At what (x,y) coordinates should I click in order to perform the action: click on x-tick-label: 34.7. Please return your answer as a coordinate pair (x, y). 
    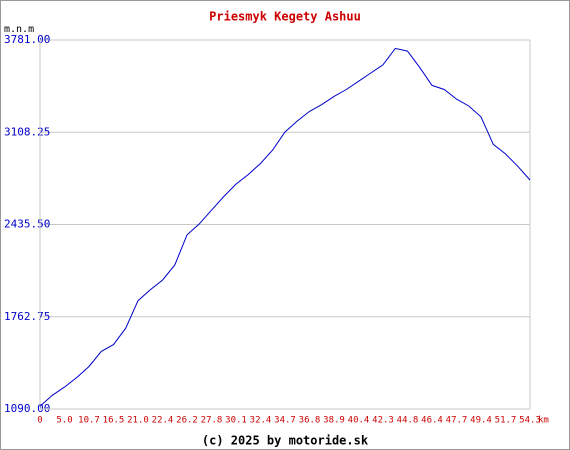
    Looking at the image, I should click on (285, 421).